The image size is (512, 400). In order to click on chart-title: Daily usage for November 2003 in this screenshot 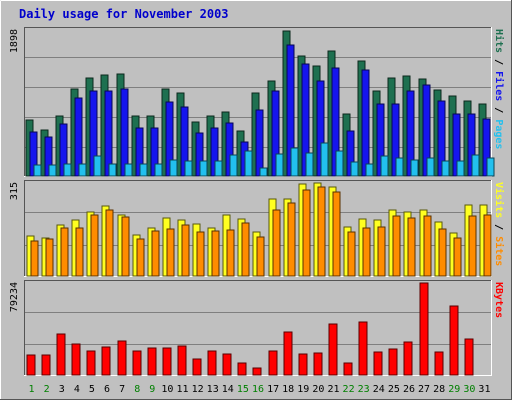, I will do `click(124, 14)`.